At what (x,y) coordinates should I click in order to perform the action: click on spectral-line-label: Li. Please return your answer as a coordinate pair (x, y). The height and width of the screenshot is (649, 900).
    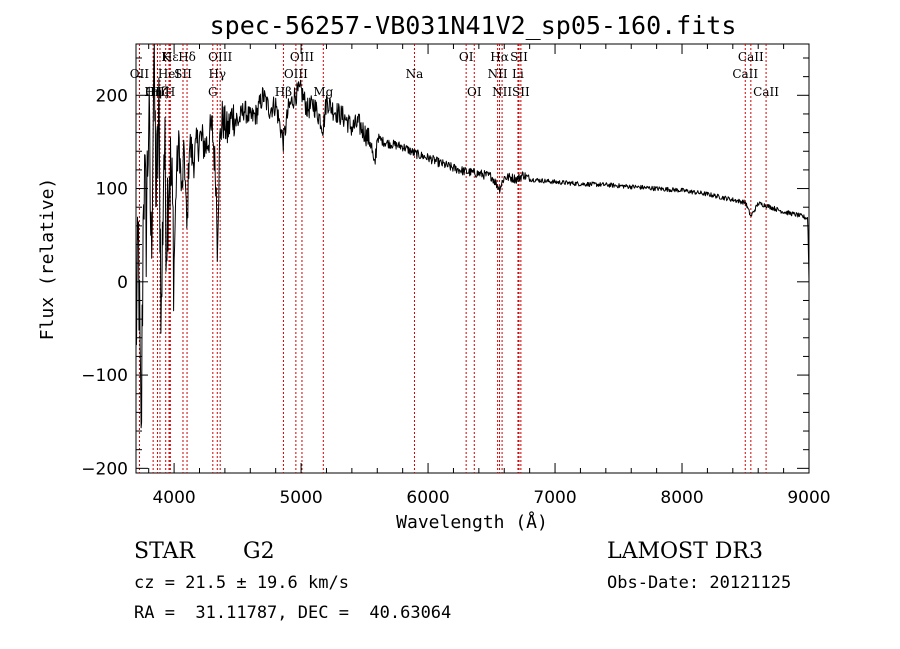
    Looking at the image, I should click on (518, 74).